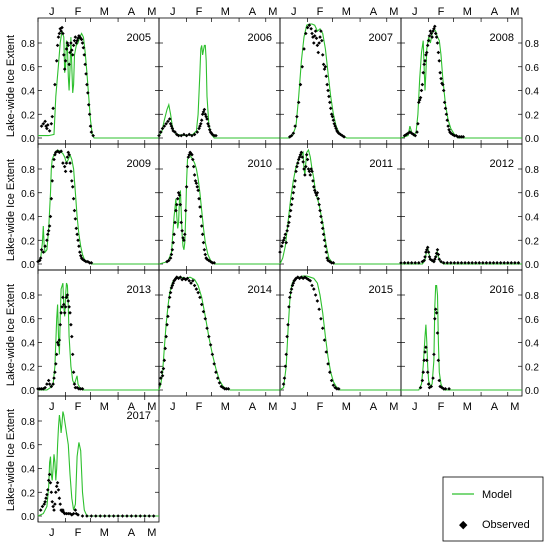 The width and height of the screenshot is (550, 551). What do you see at coordinates (532, 296) in the screenshot?
I see `y-tick-label-right: 0.8` at bounding box center [532, 296].